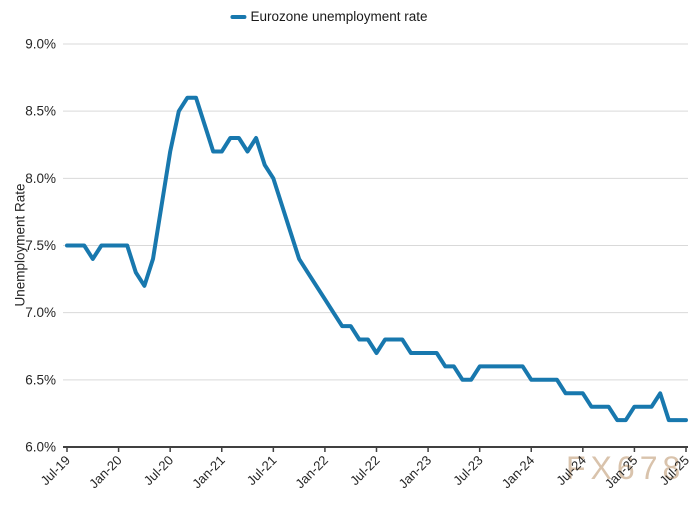 The width and height of the screenshot is (700, 508). I want to click on legend: Eurozone unemployment rate, so click(329, 16).